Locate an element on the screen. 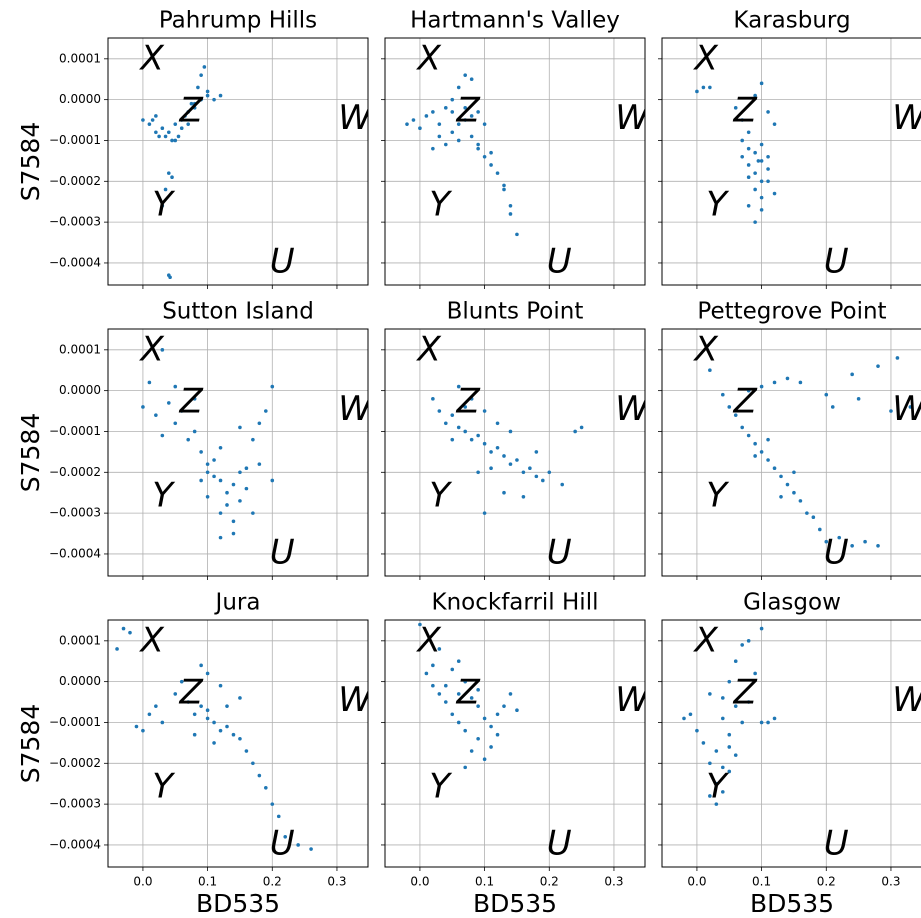 This screenshot has width=921, height=918. panel-title: Blunts Point is located at coordinates (515, 312).